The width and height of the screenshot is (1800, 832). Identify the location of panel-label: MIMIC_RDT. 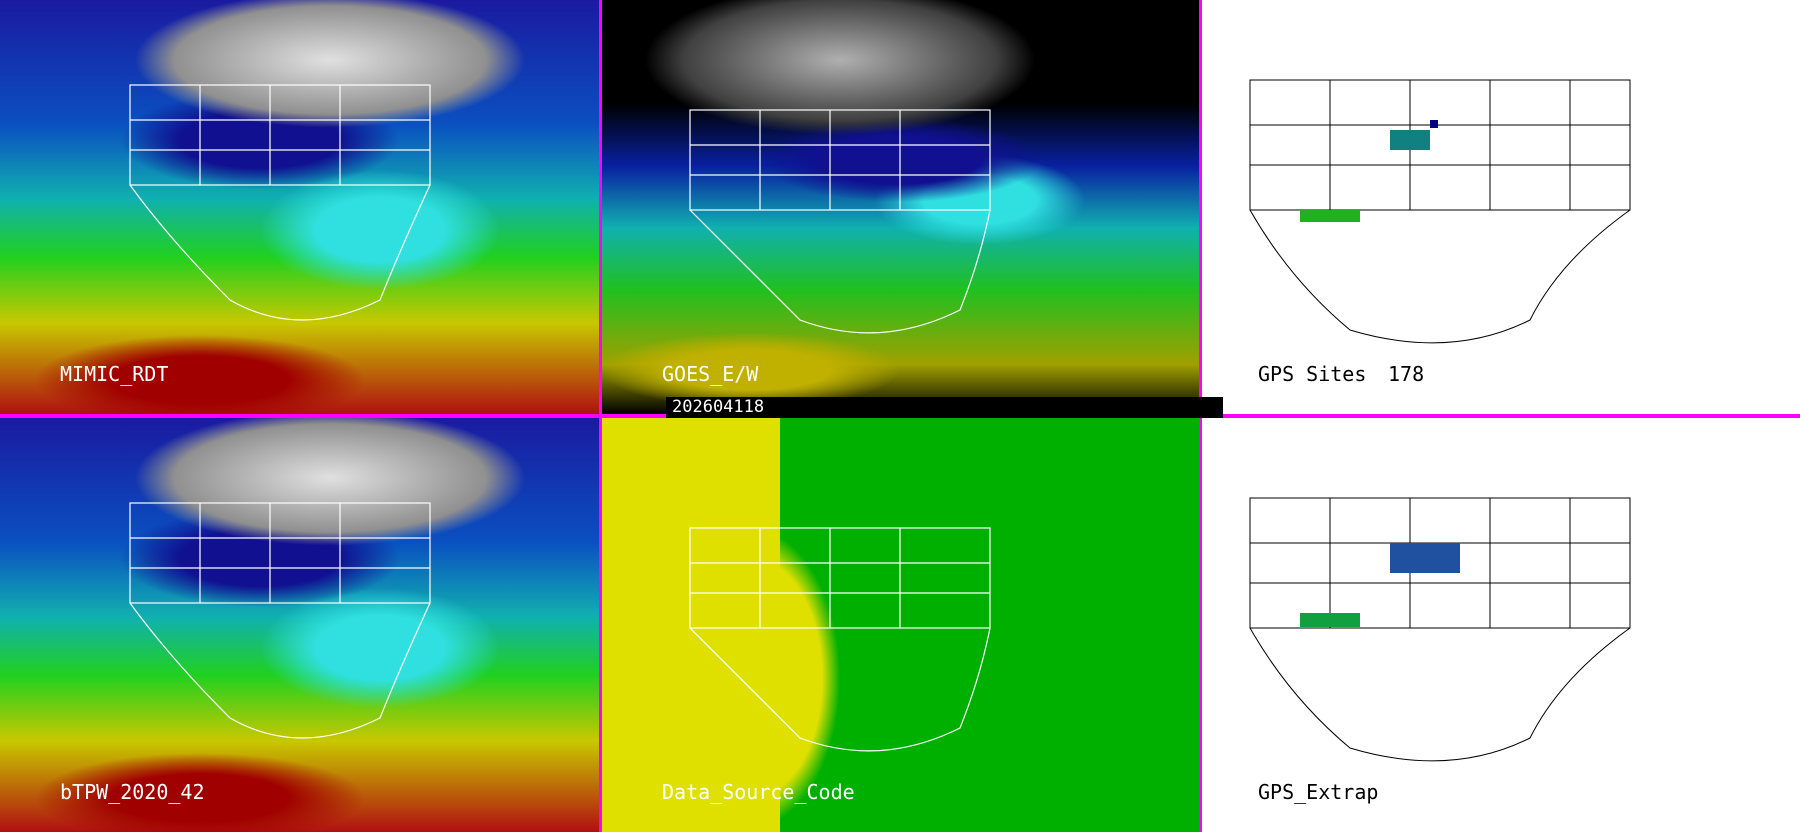
(114, 374).